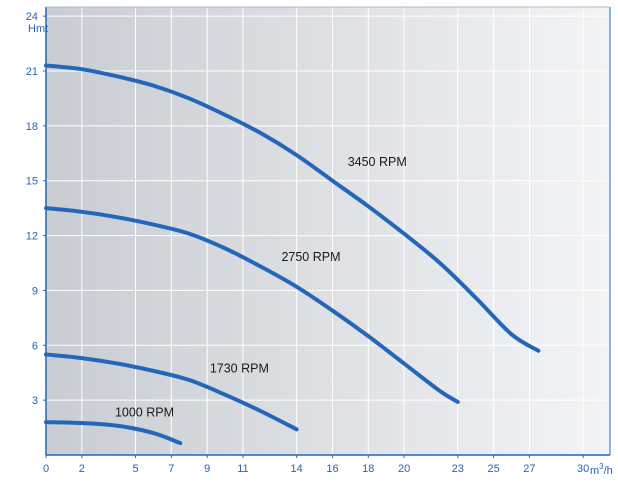 The image size is (618, 482). What do you see at coordinates (144, 413) in the screenshot?
I see `series-label-4: 1000 RPM` at bounding box center [144, 413].